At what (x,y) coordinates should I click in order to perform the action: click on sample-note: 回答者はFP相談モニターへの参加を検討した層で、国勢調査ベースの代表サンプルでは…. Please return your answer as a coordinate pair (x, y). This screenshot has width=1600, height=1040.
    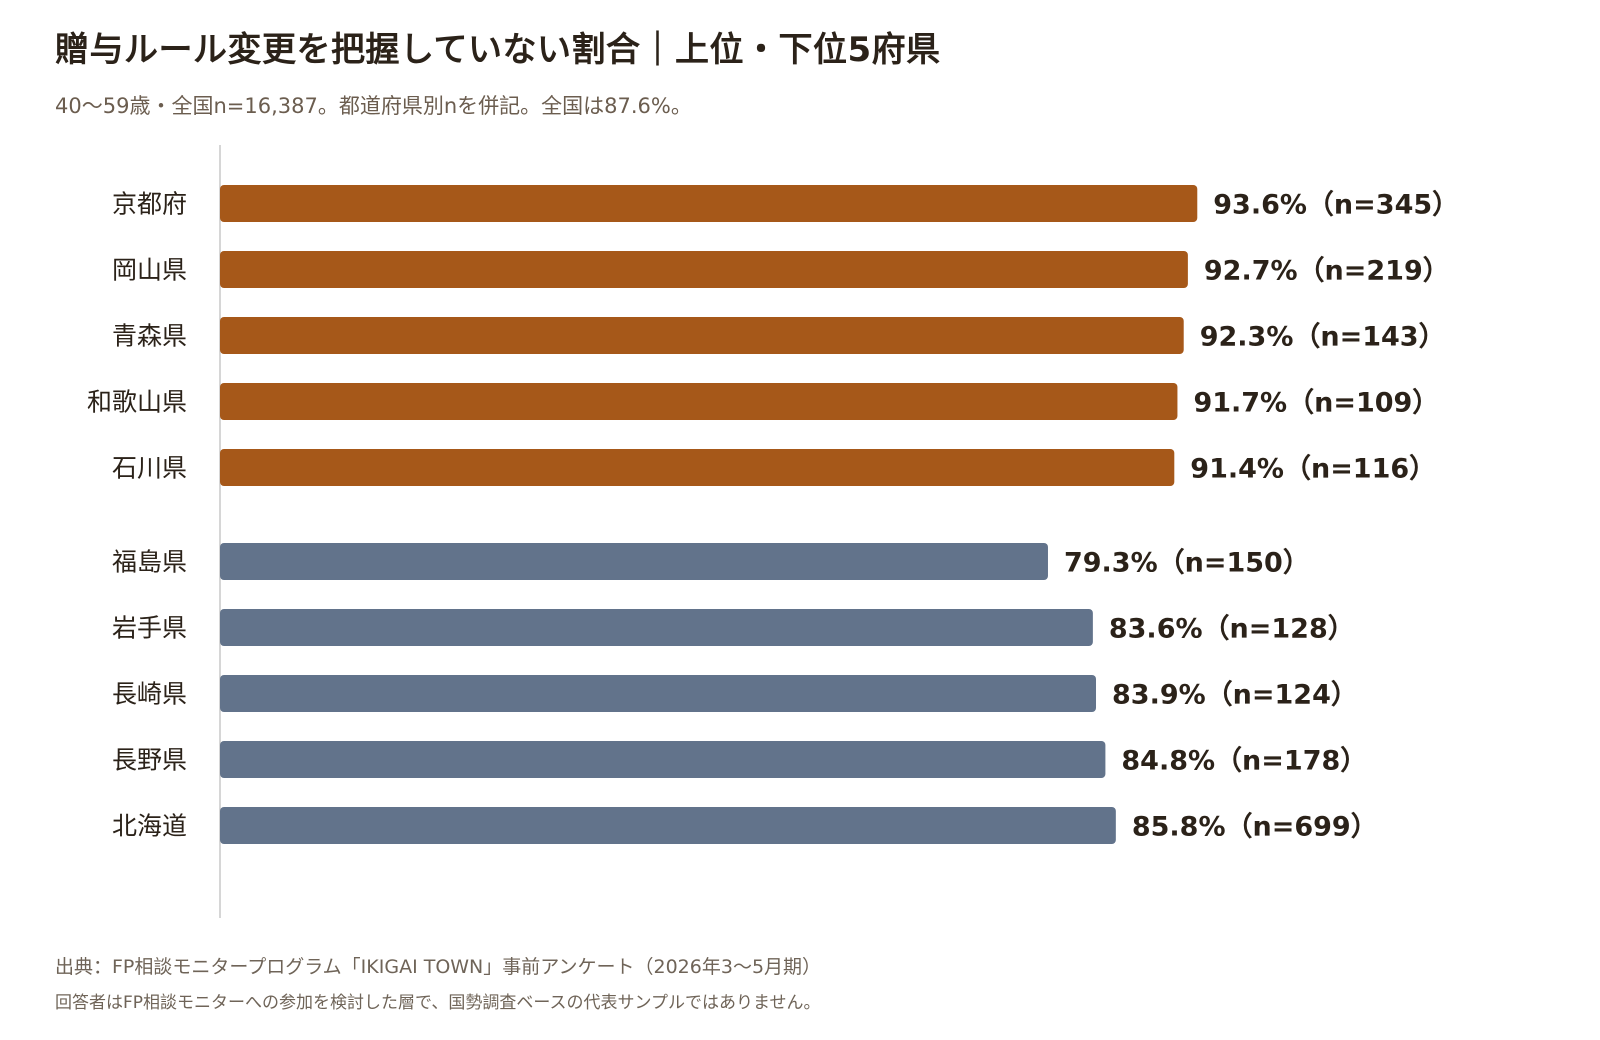
    Looking at the image, I should click on (438, 1003).